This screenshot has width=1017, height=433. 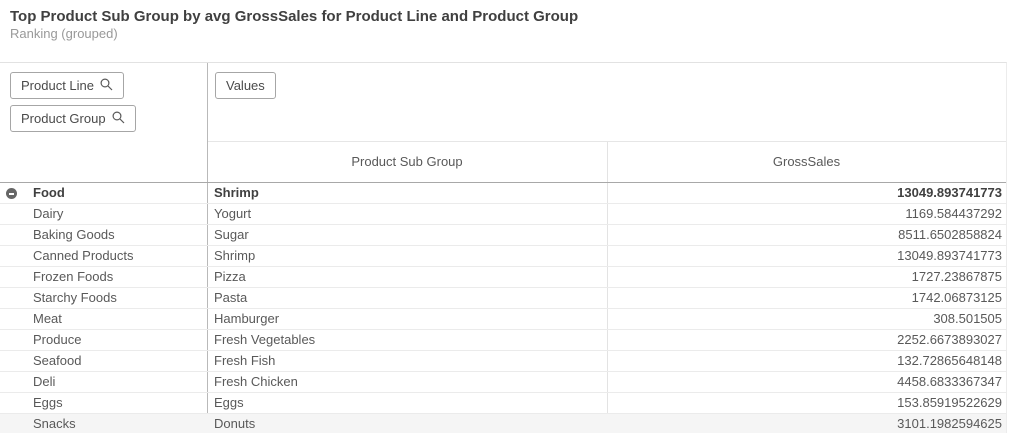 What do you see at coordinates (235, 423) in the screenshot?
I see `product-sub-group-label: Donuts` at bounding box center [235, 423].